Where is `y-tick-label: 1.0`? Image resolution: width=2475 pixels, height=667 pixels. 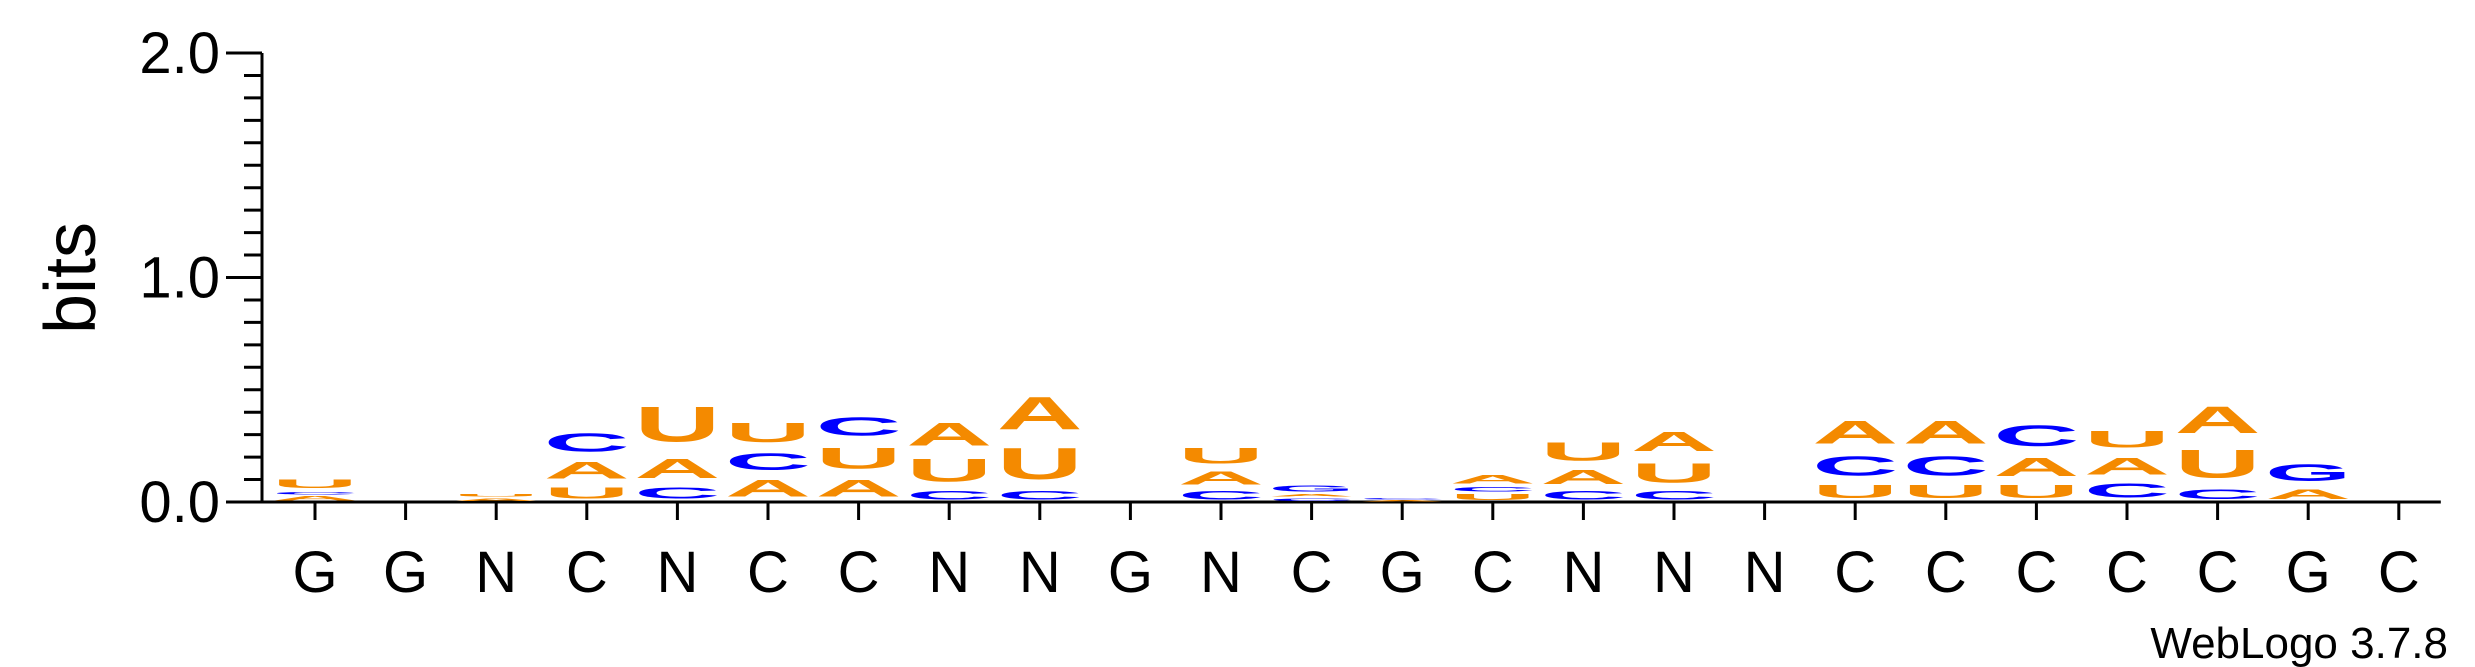 y-tick-label: 1.0 is located at coordinates (179, 278).